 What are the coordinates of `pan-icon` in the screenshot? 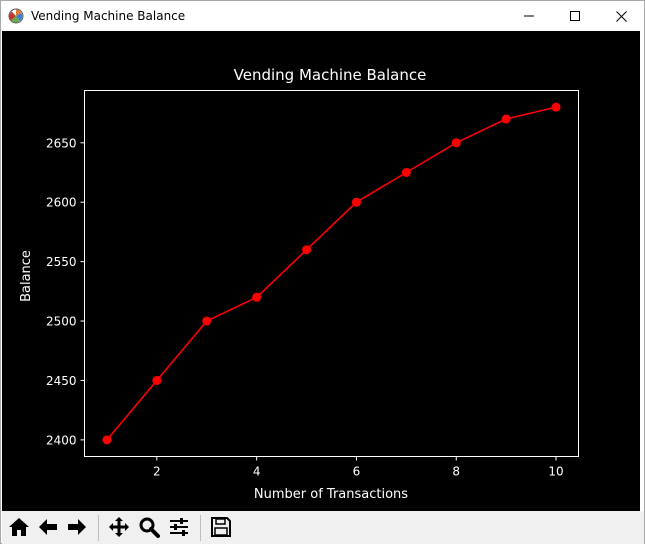 It's located at (119, 527).